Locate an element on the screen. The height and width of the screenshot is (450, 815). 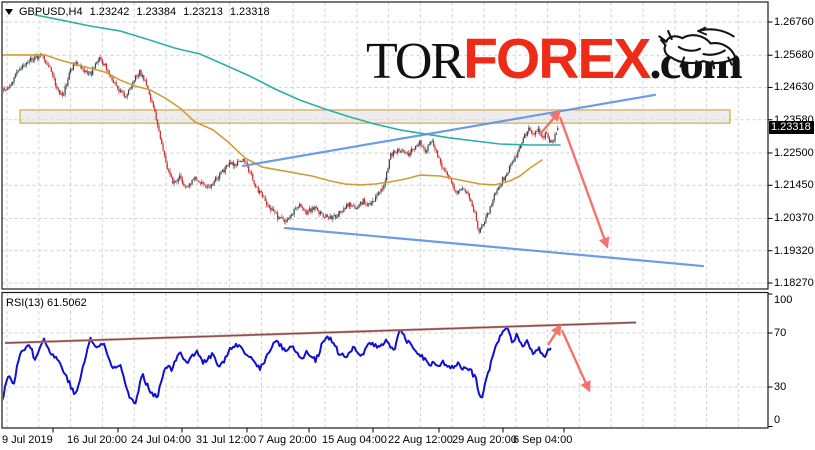
chart-dropdown-arrow-icon is located at coordinates (9, 12).